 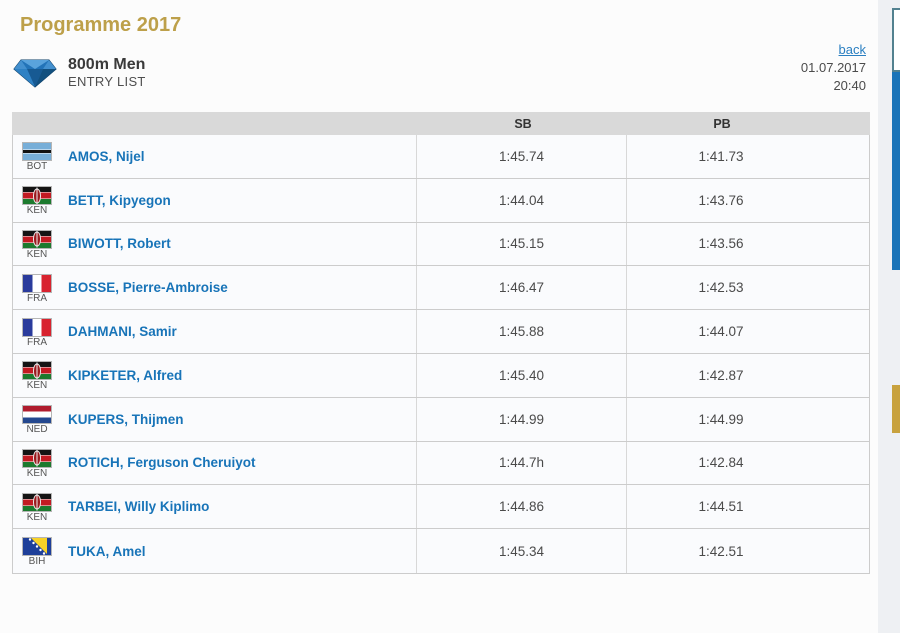 I want to click on pb-value: 1:44.99, so click(x=721, y=419).